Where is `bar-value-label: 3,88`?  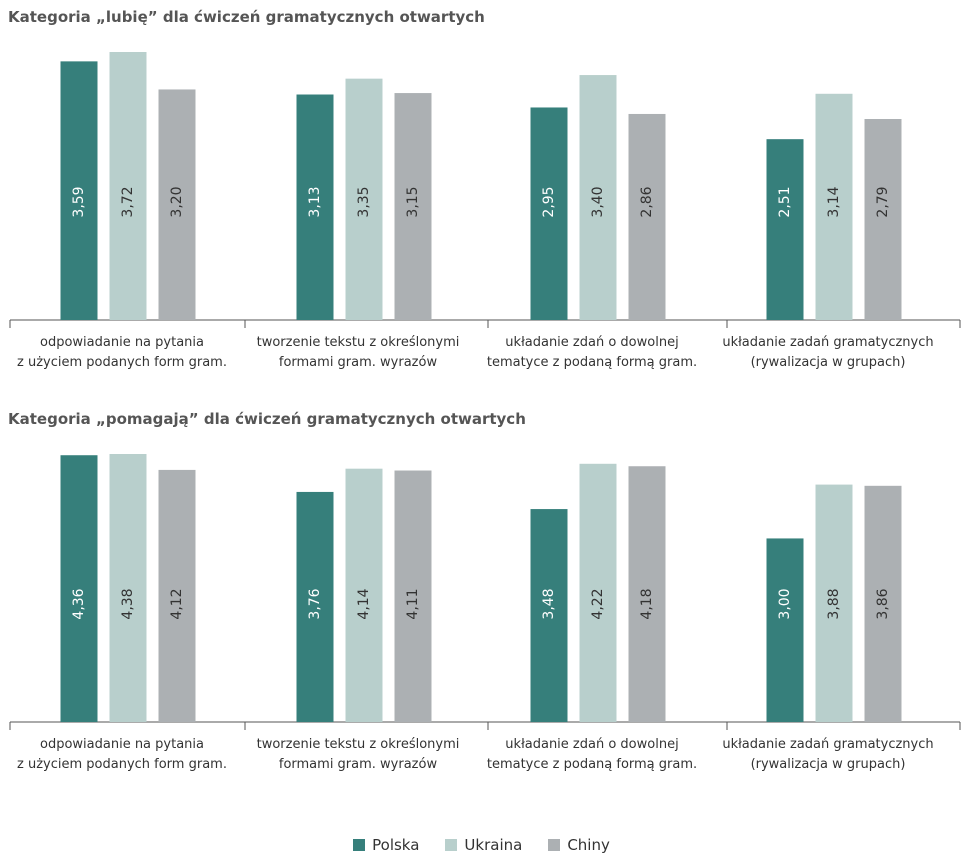
bar-value-label: 3,88 is located at coordinates (834, 603).